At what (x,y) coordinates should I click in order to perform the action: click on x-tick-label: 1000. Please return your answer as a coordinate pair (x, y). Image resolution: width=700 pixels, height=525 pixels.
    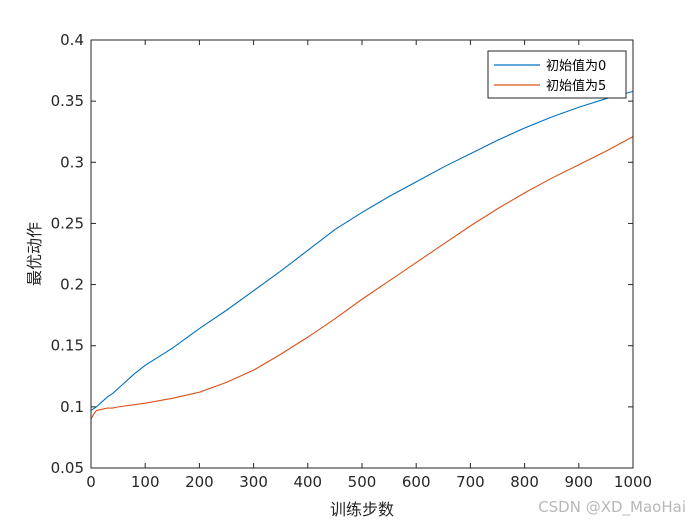
    Looking at the image, I should click on (633, 482).